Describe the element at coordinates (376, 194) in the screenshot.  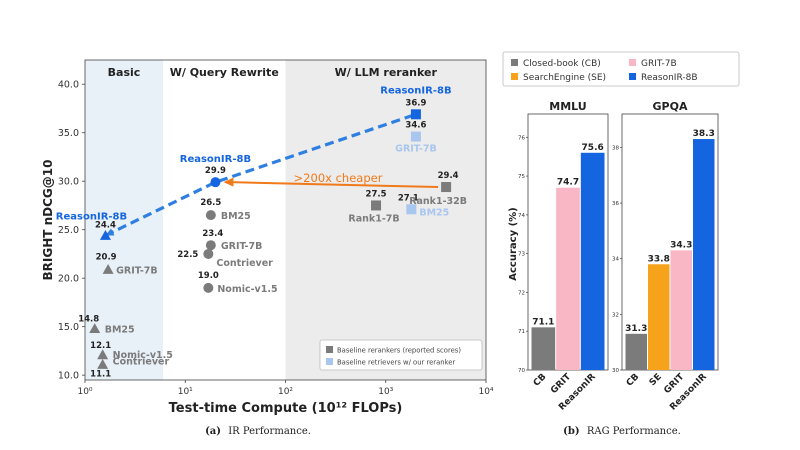
I see `point-value-label-14: 27.5` at that location.